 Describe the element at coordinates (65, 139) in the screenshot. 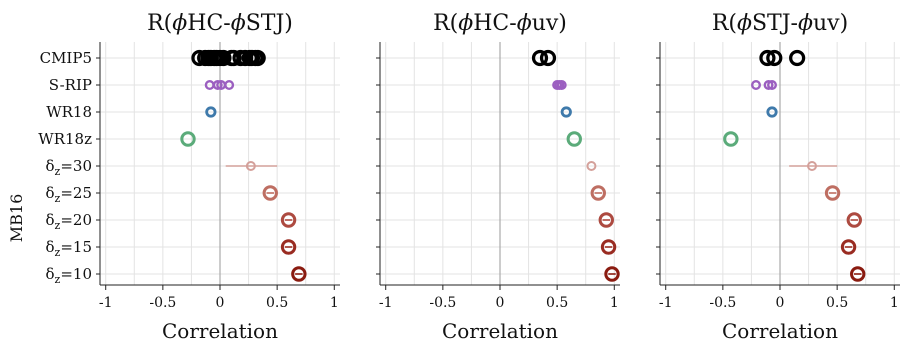

I see `row-label: WR18z` at that location.